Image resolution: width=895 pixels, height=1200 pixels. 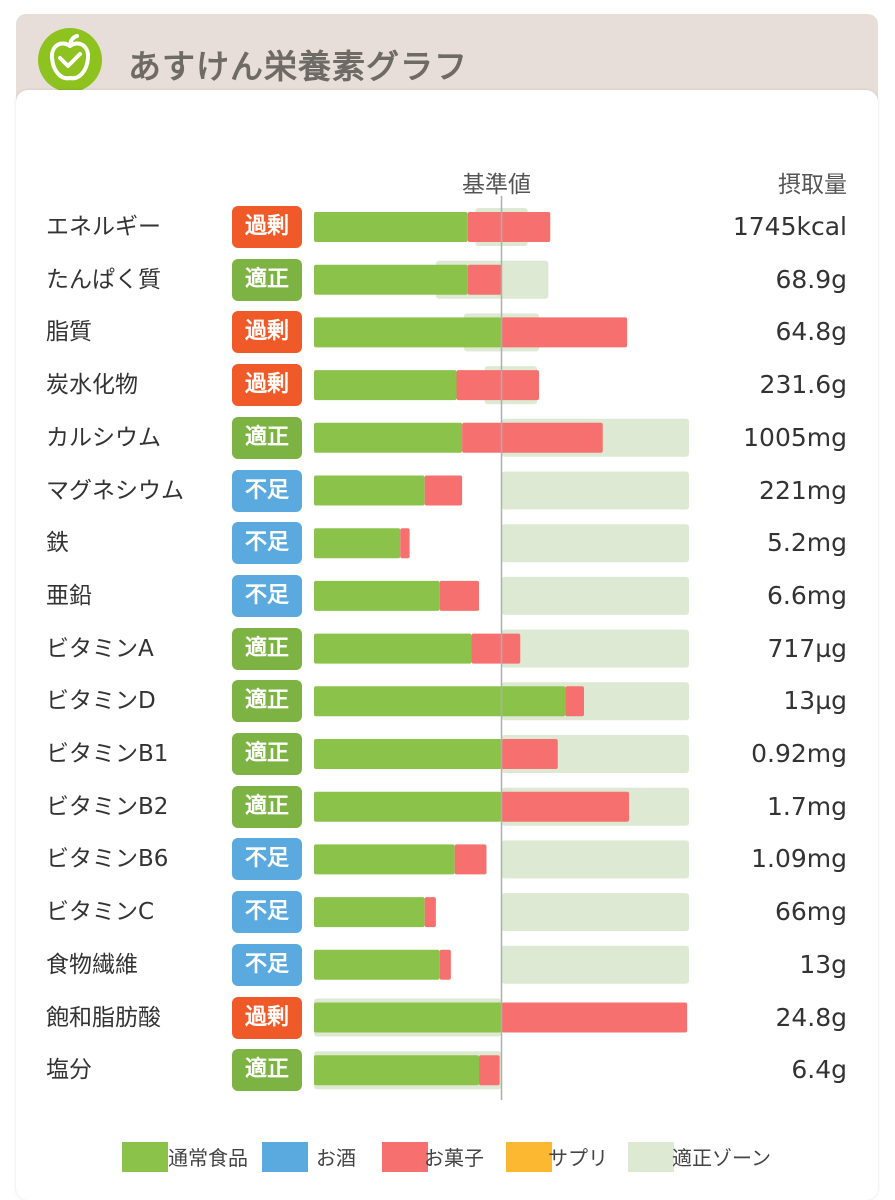 I want to click on legend-label: 適正ゾーン, so click(x=721, y=1158).